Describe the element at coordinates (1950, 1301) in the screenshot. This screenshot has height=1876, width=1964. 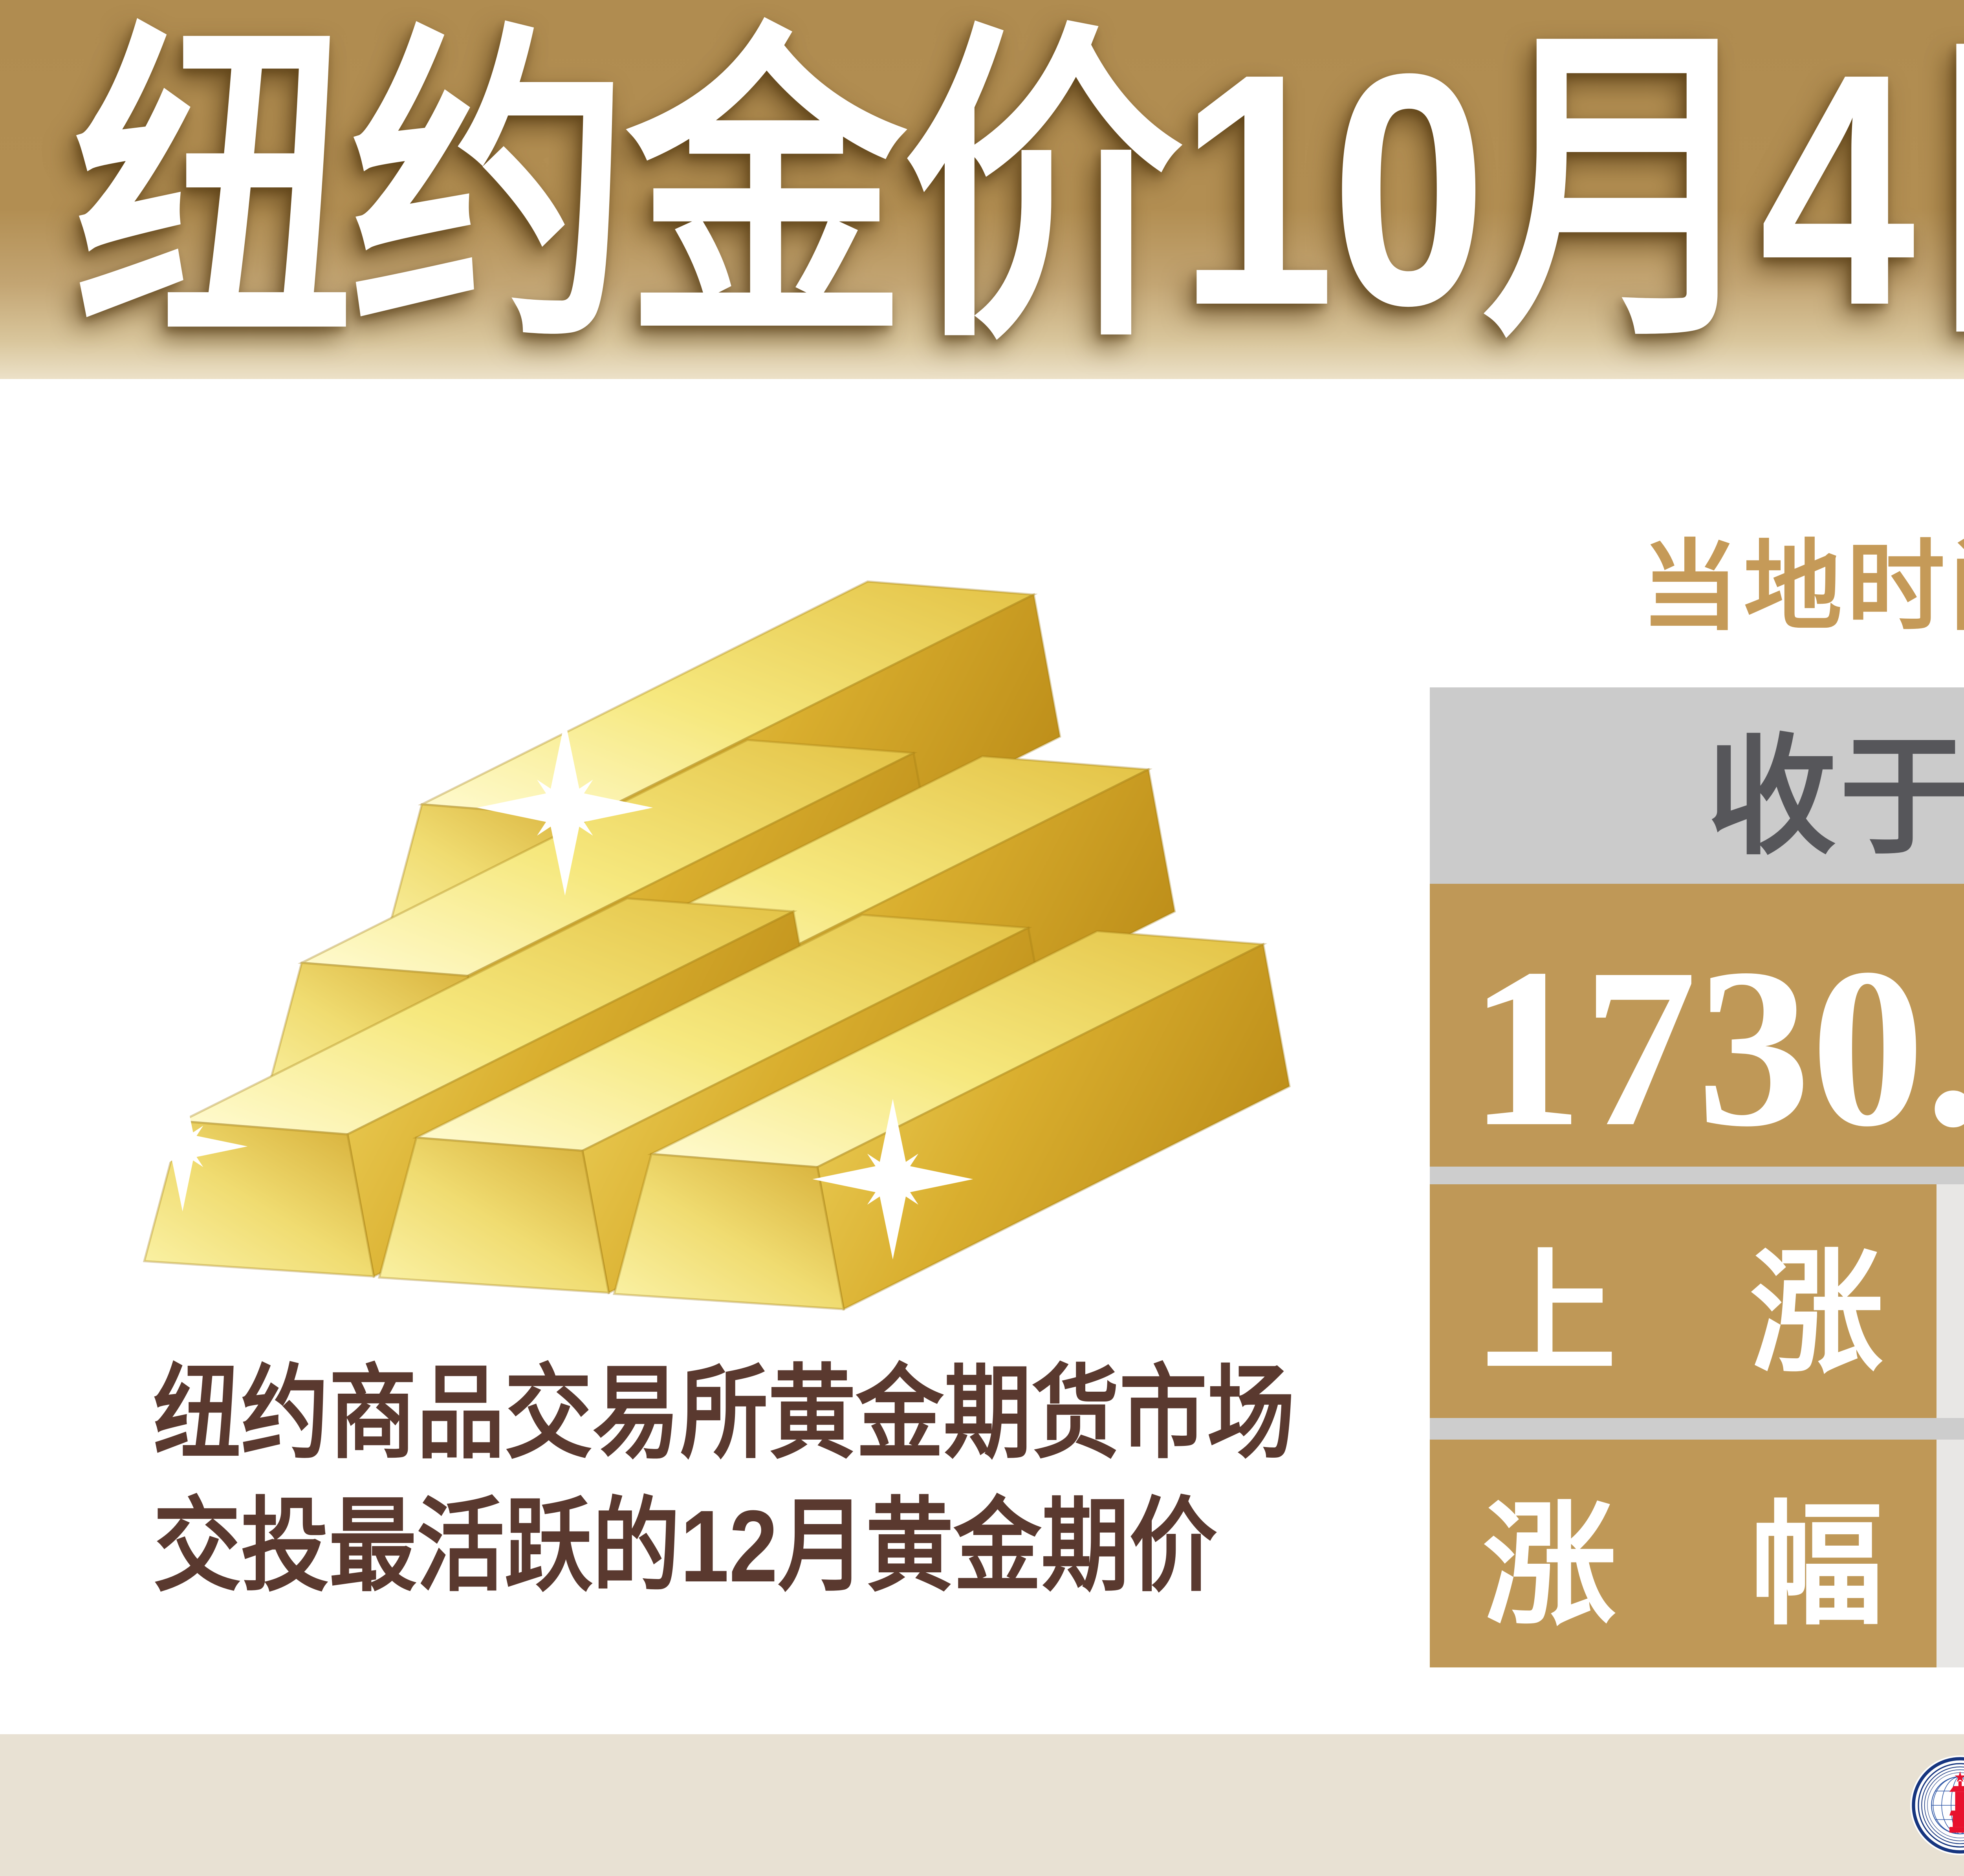
I see `row-value-rise: 28.5 美元` at that location.